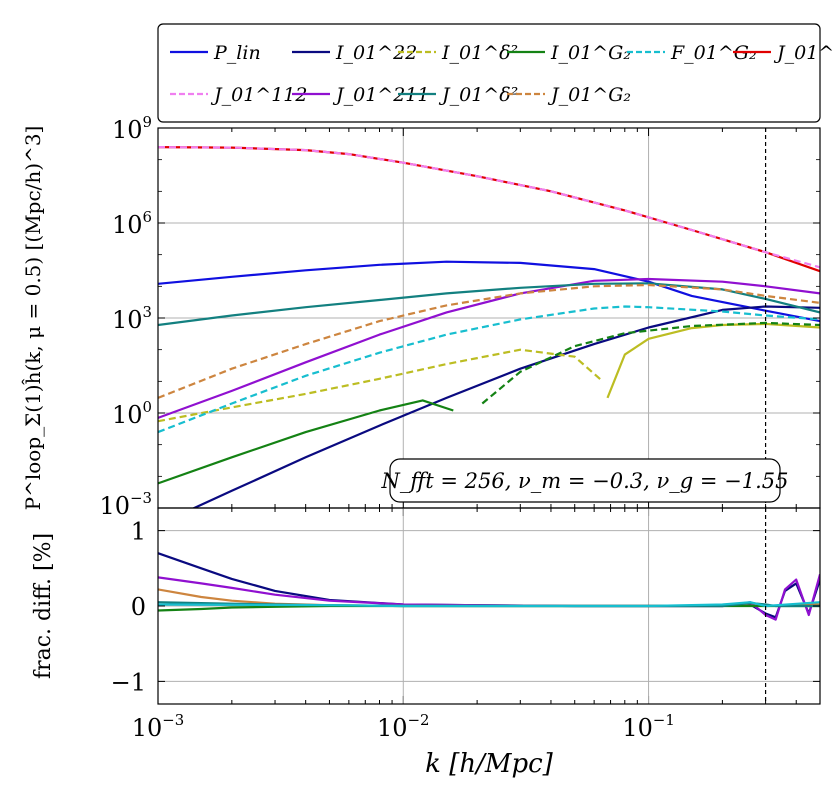 This screenshot has height=793, width=835. What do you see at coordinates (138, 532) in the screenshot?
I see `res-ytick-label: 1` at bounding box center [138, 532].